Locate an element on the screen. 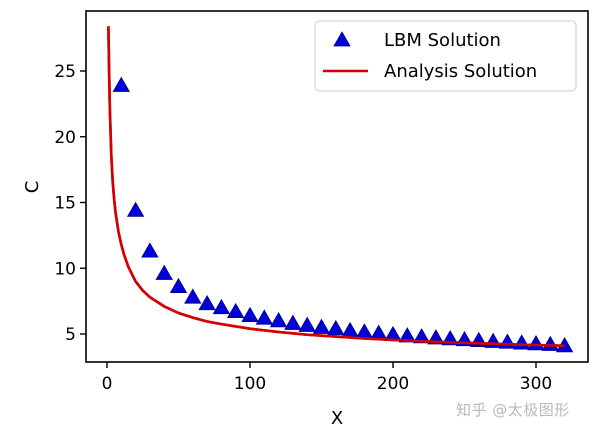  legend-label-analysis: Analysis Solution is located at coordinates (460, 71).